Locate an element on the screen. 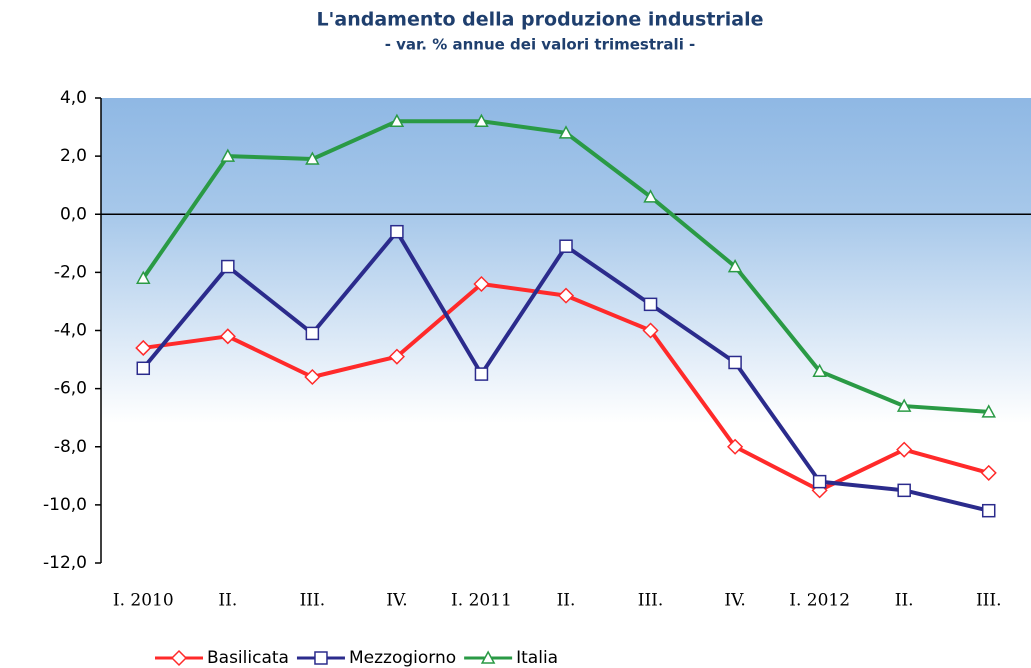 Image resolution: width=1031 pixels, height=668 pixels. y-tick-label: -8,0 is located at coordinates (70, 447).